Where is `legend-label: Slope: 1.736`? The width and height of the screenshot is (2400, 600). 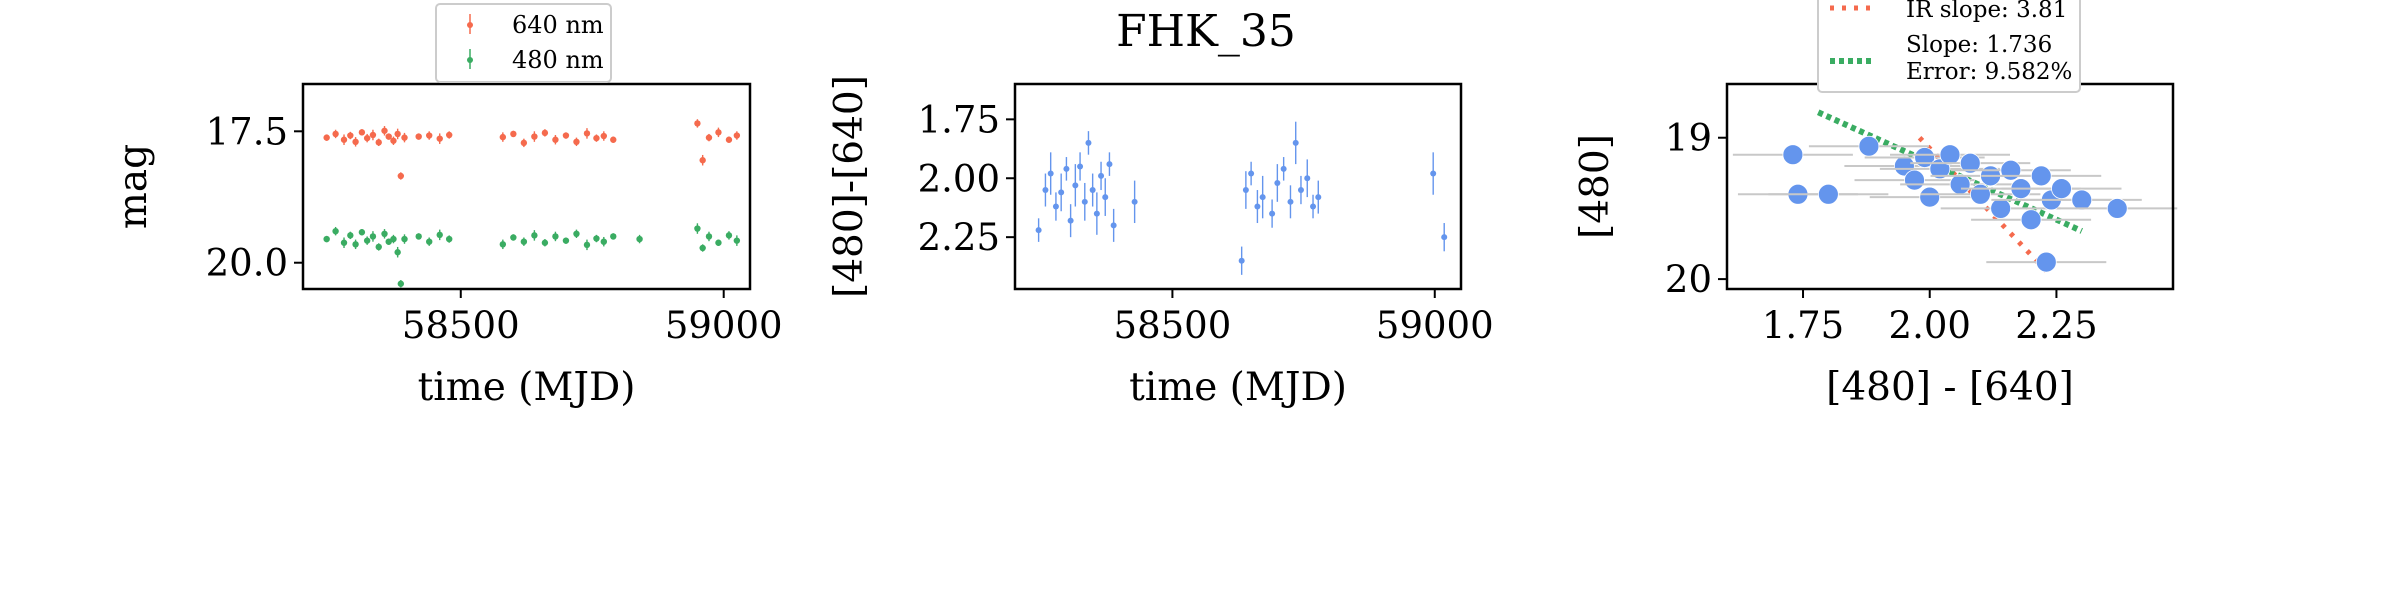
legend-label: Slope: 1.736 is located at coordinates (1979, 45).